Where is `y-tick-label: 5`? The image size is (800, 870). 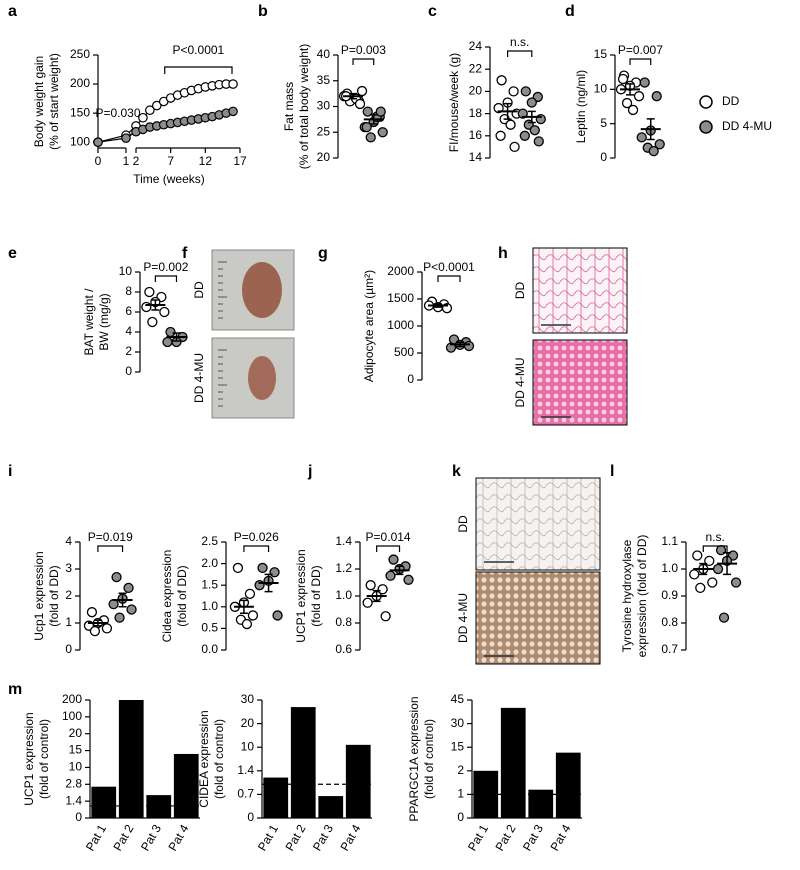
y-tick-label: 5 is located at coordinates (603, 123).